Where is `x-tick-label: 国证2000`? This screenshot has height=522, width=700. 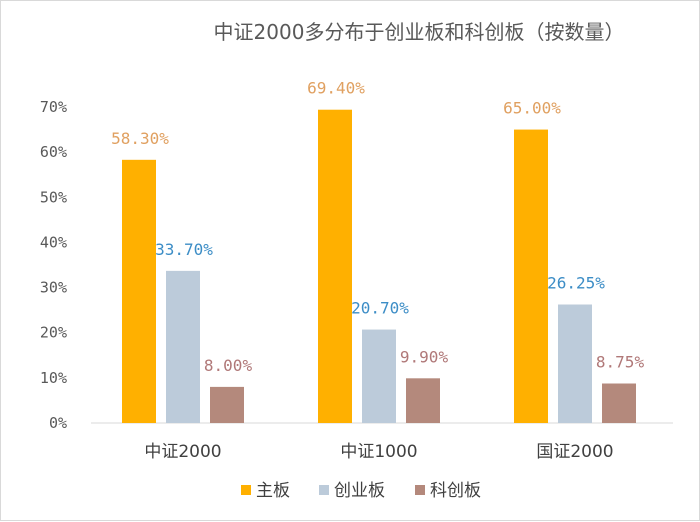
x-tick-label: 国证2000 is located at coordinates (574, 452).